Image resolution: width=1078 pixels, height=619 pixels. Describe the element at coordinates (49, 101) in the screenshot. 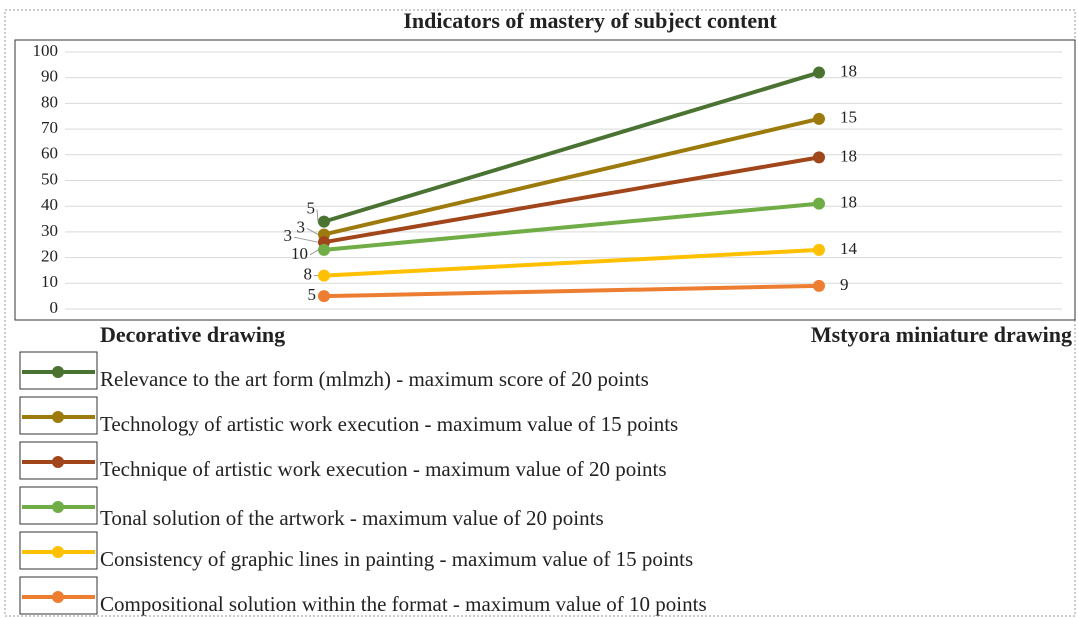

I see `y-tick-label: 80` at that location.